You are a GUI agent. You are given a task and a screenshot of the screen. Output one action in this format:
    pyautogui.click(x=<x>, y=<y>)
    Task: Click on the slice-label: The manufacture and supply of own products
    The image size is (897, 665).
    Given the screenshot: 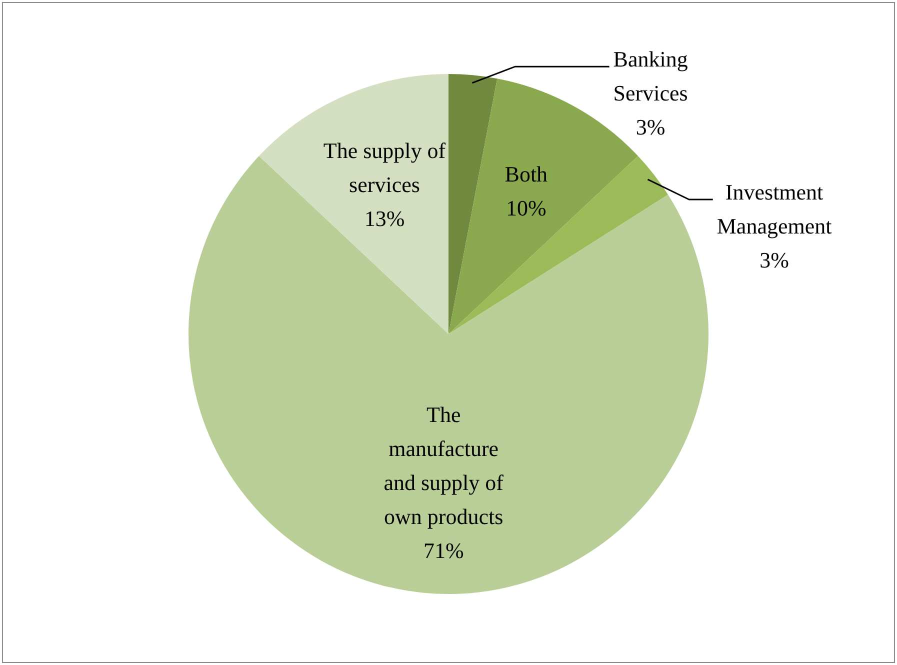 What is the action you would take?
    pyautogui.click(x=444, y=465)
    